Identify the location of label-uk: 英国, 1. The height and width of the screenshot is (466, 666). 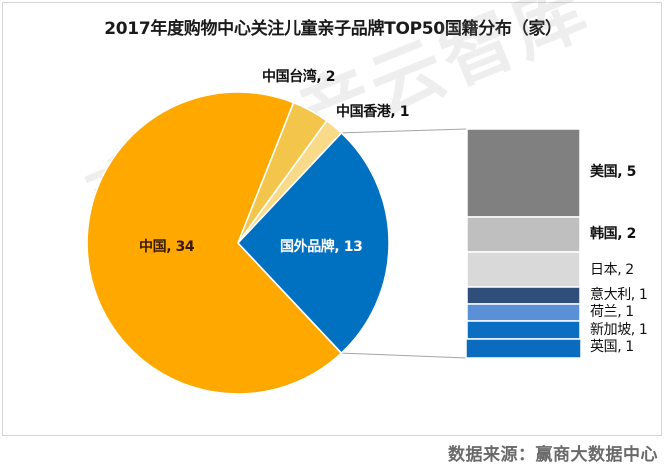
(612, 347).